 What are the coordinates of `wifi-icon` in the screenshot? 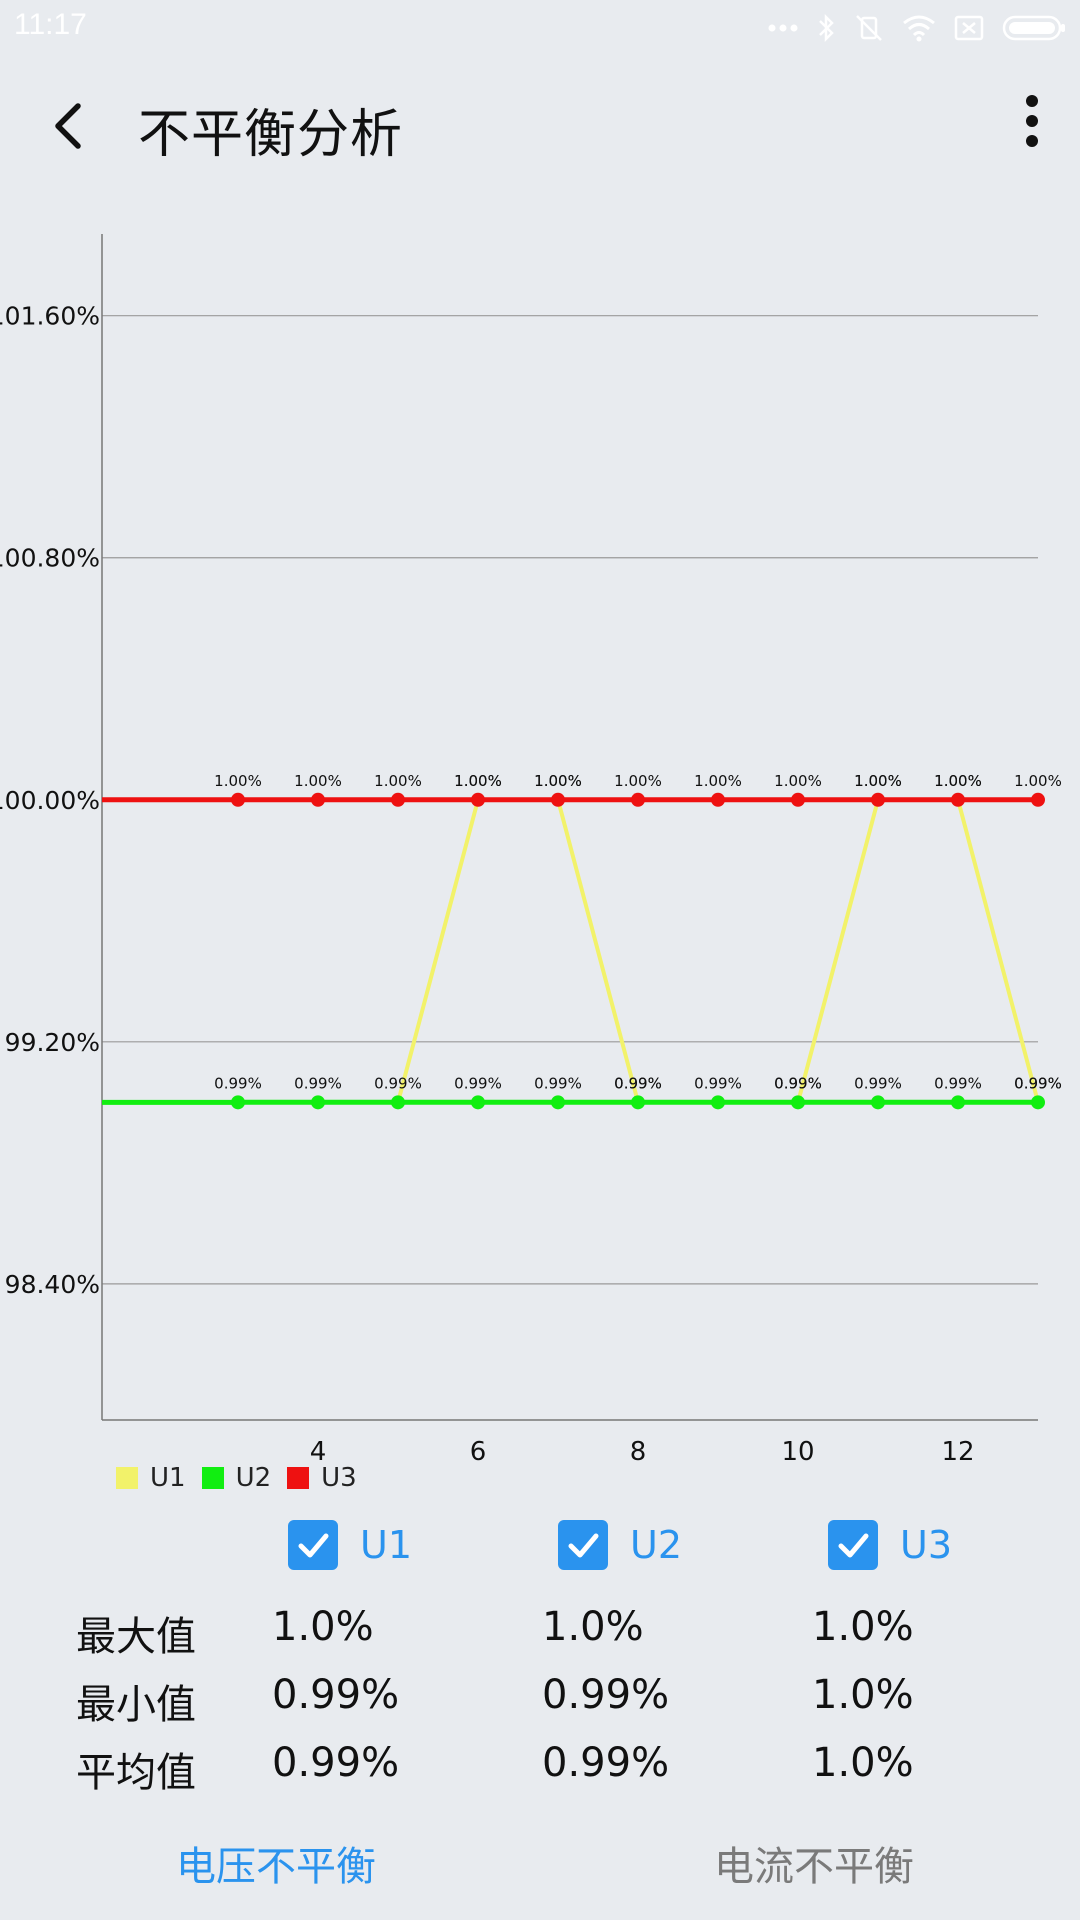 It's located at (919, 28).